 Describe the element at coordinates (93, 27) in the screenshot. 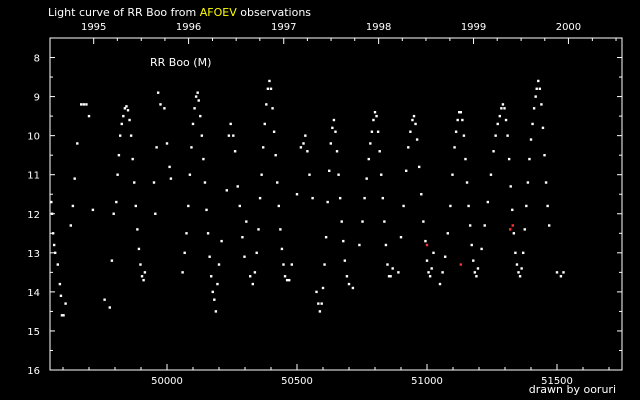

I see `top-tick-label: 1995` at that location.